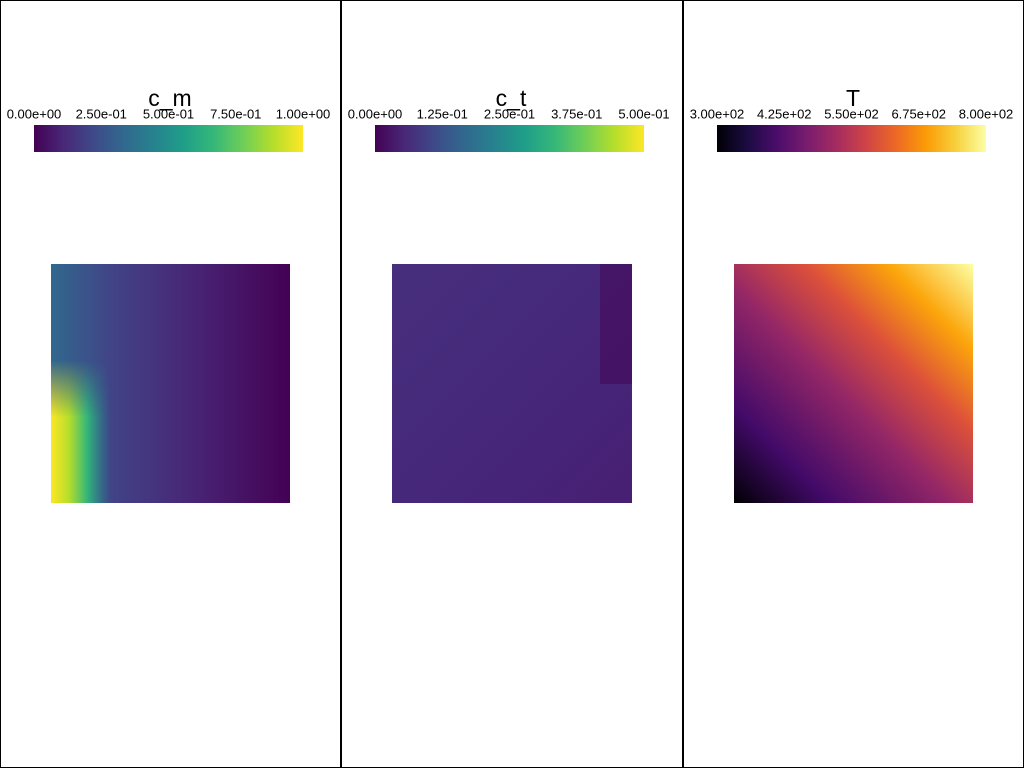 Image resolution: width=1024 pixels, height=768 pixels. Describe the element at coordinates (169, 98) in the screenshot. I see `colorbar-title: c_m` at that location.